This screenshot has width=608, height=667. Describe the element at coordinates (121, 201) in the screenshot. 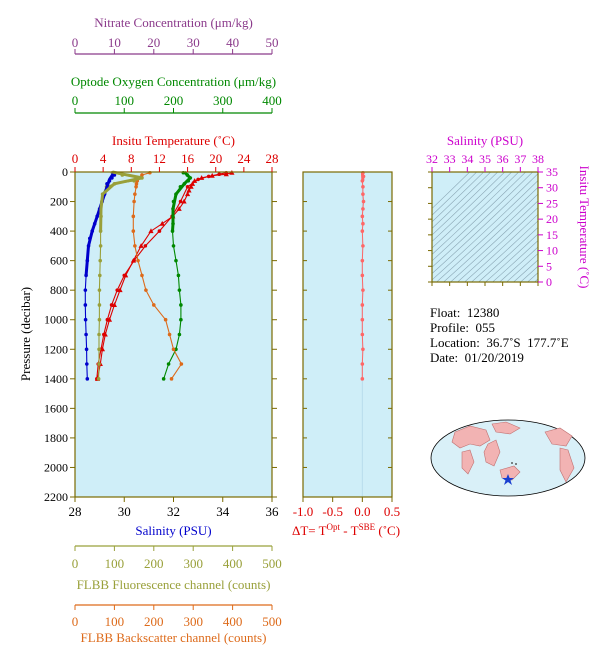

I see `fluorescence-surface-profile` at that location.